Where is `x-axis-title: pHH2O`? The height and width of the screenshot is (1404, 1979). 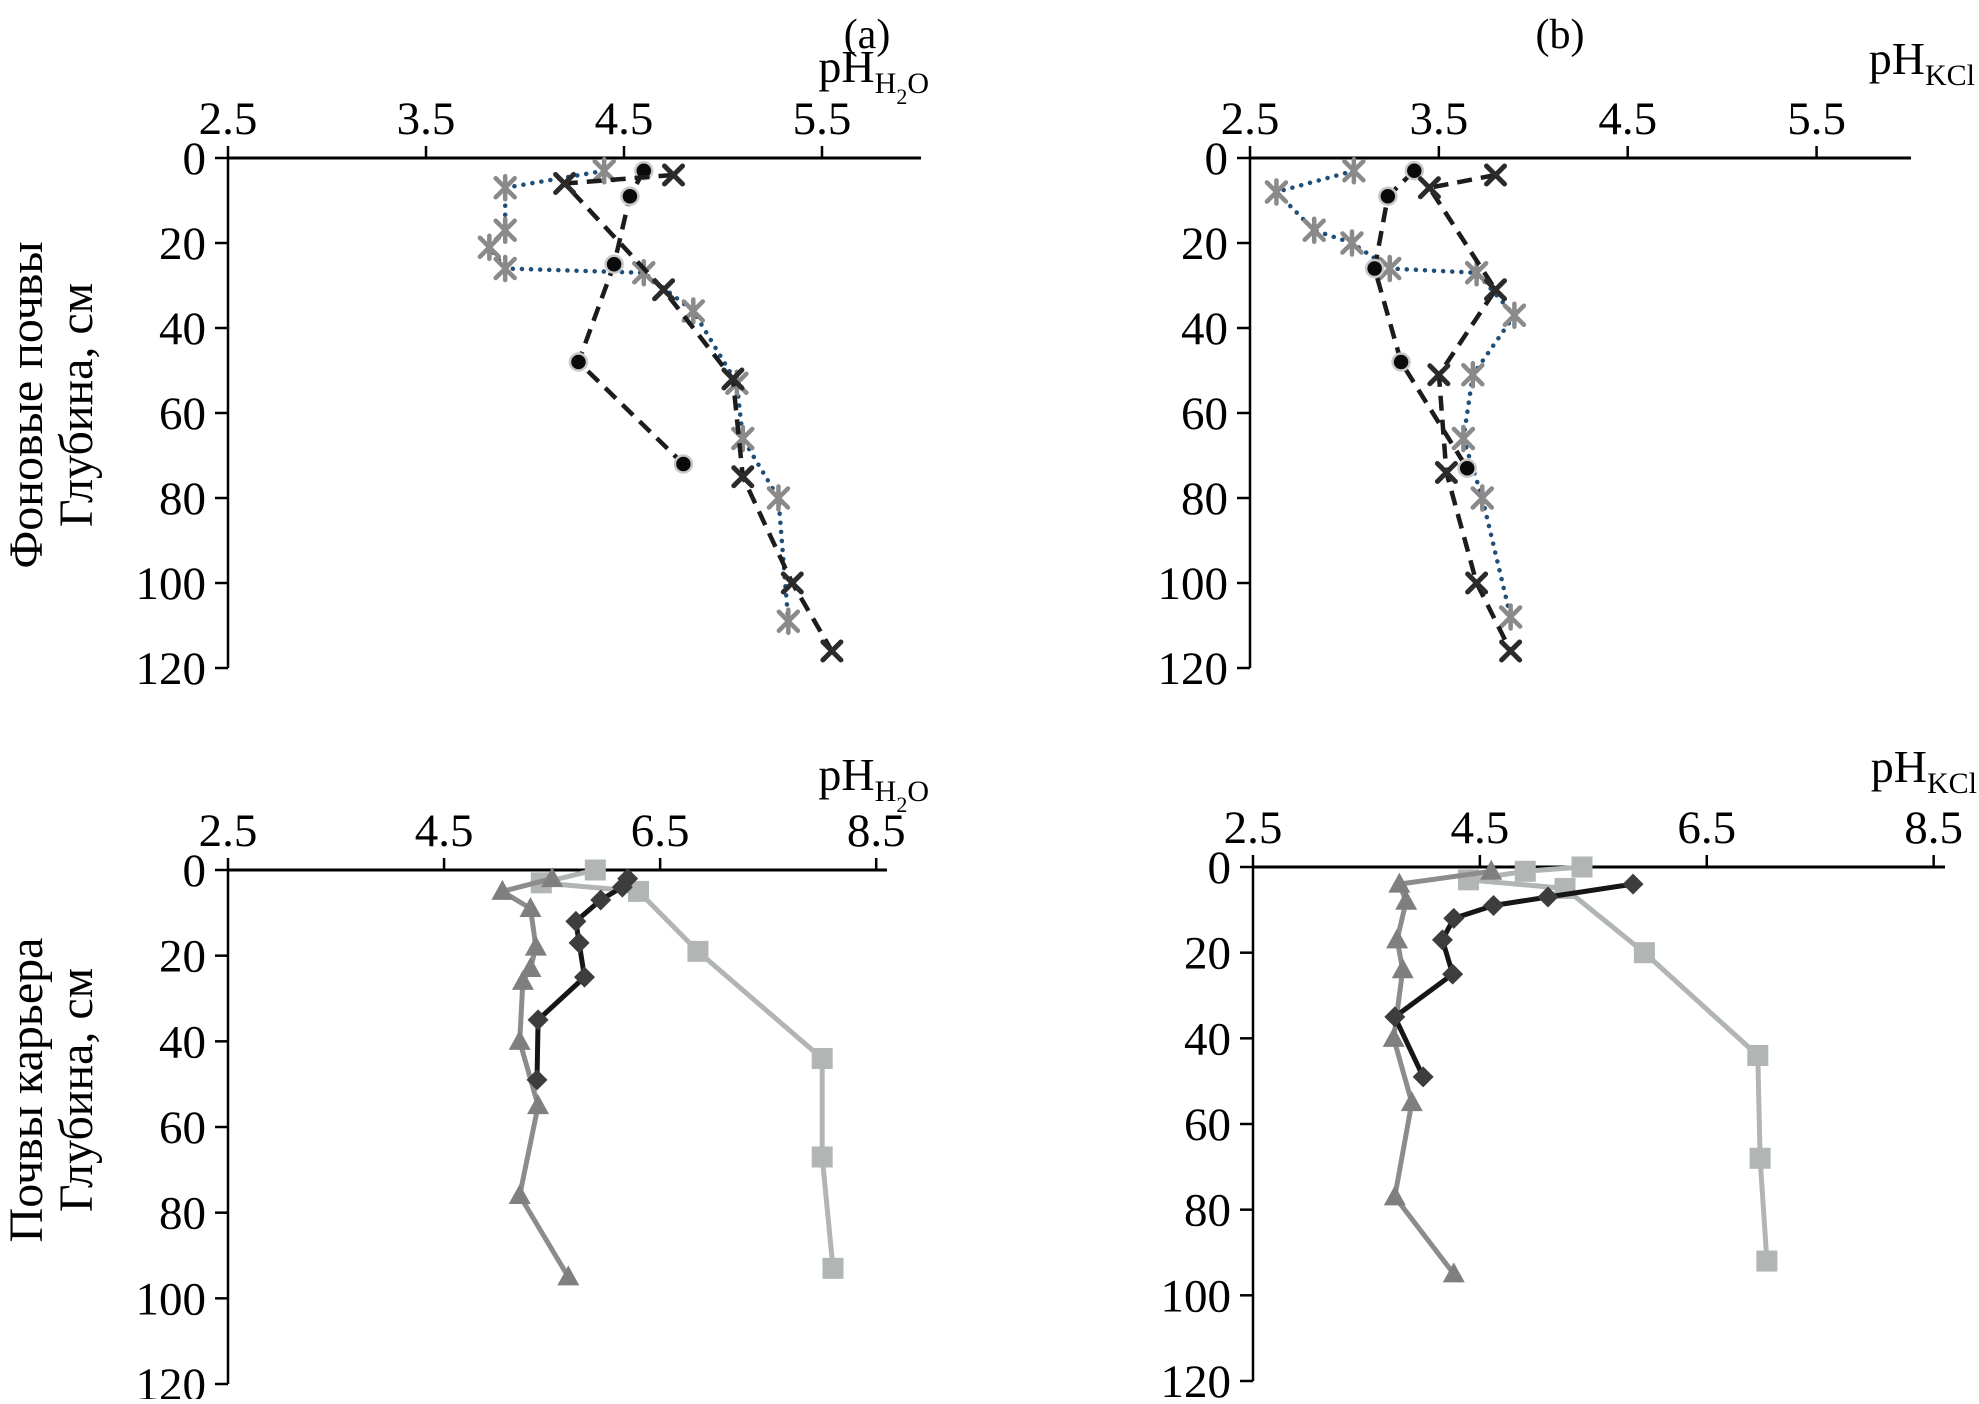 x-axis-title: pHH2O is located at coordinates (873, 75).